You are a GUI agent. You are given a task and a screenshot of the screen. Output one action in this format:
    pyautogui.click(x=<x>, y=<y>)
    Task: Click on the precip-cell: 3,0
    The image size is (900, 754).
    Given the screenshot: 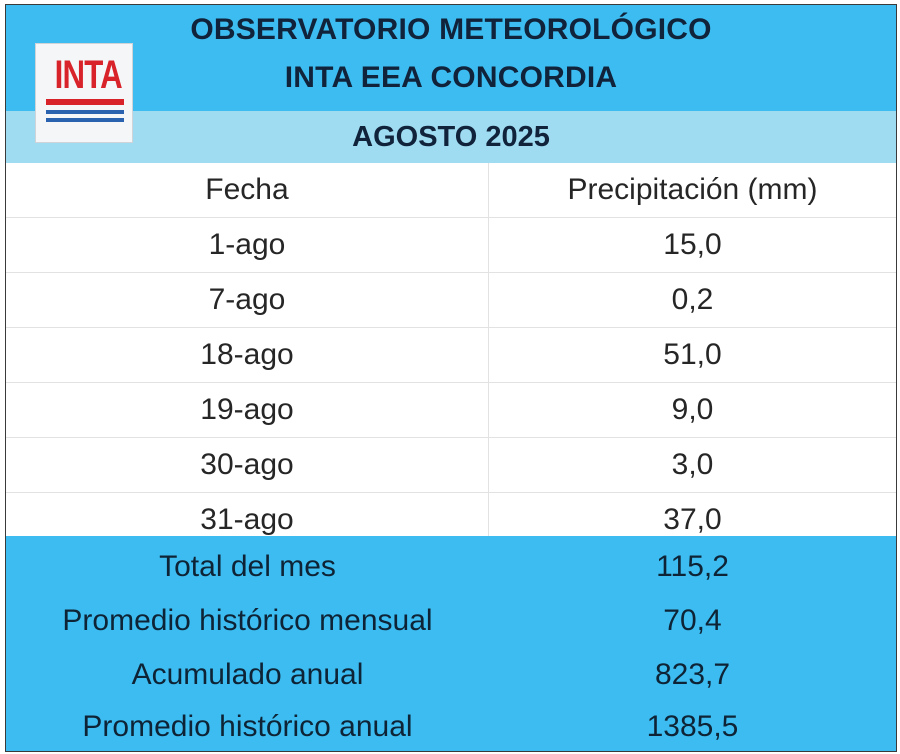 What is the action you would take?
    pyautogui.click(x=692, y=464)
    